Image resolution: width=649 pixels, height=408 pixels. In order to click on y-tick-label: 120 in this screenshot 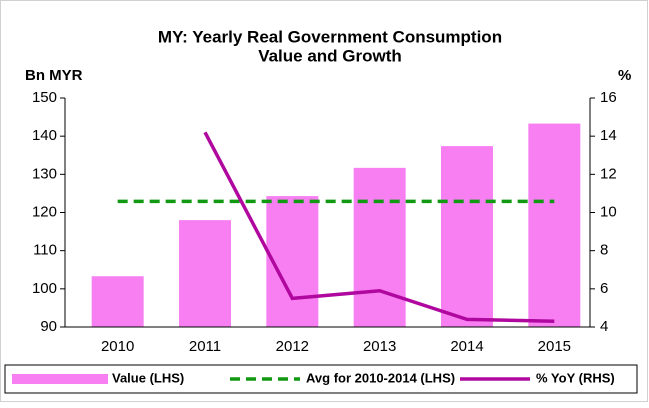, I will do `click(44, 211)`.